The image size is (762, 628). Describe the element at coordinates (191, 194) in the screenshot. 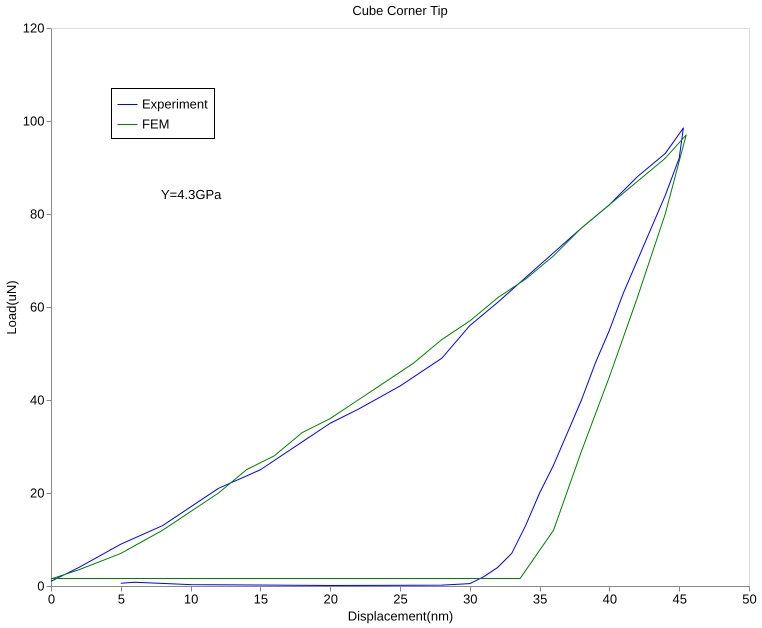

I see `annotation: Y=4.3GPa` at that location.